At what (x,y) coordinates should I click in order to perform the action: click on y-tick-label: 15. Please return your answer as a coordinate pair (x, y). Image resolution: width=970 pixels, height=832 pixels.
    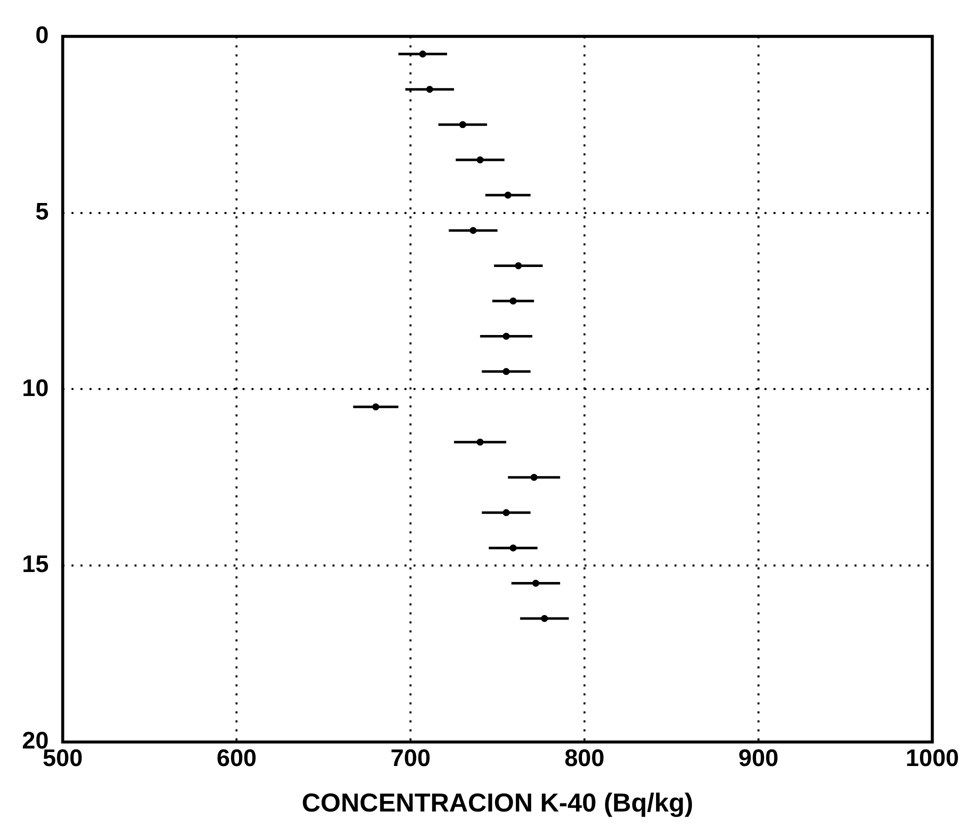
    Looking at the image, I should click on (35, 564).